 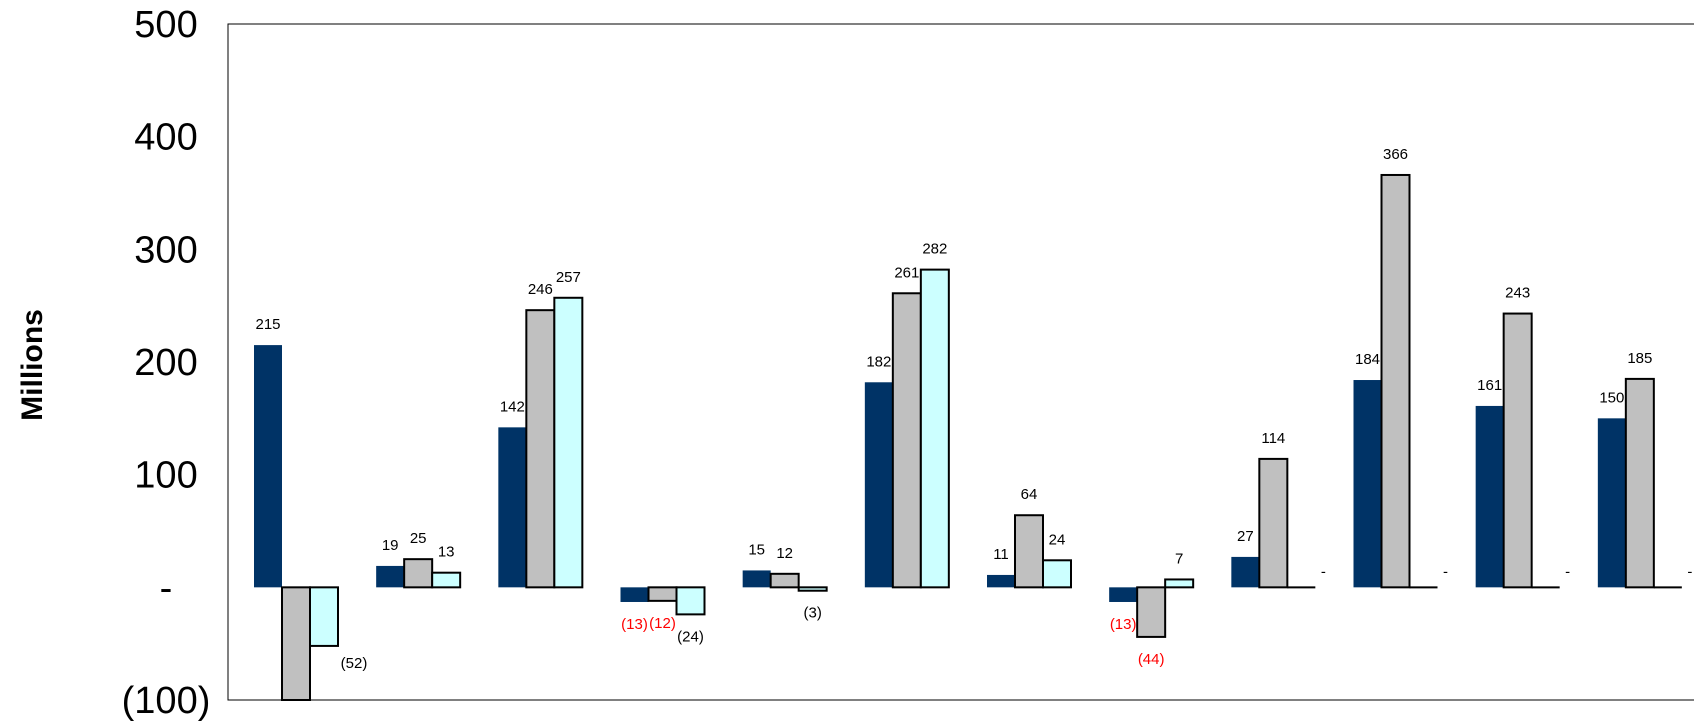 I want to click on bar-s1-g10, so click(x=1367, y=484).